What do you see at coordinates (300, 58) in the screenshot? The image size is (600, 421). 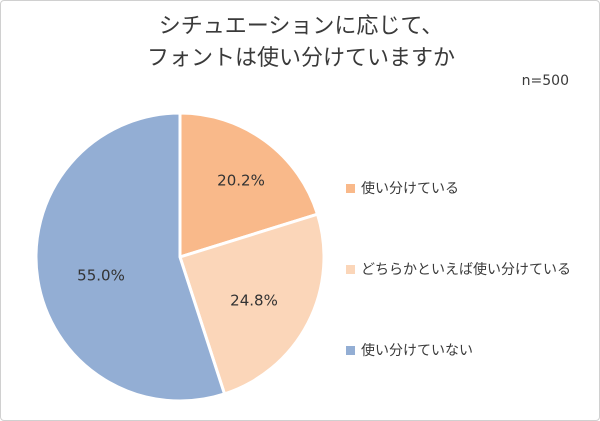 I see `chart-title-line-2: フォントは使い分けていますか` at bounding box center [300, 58].